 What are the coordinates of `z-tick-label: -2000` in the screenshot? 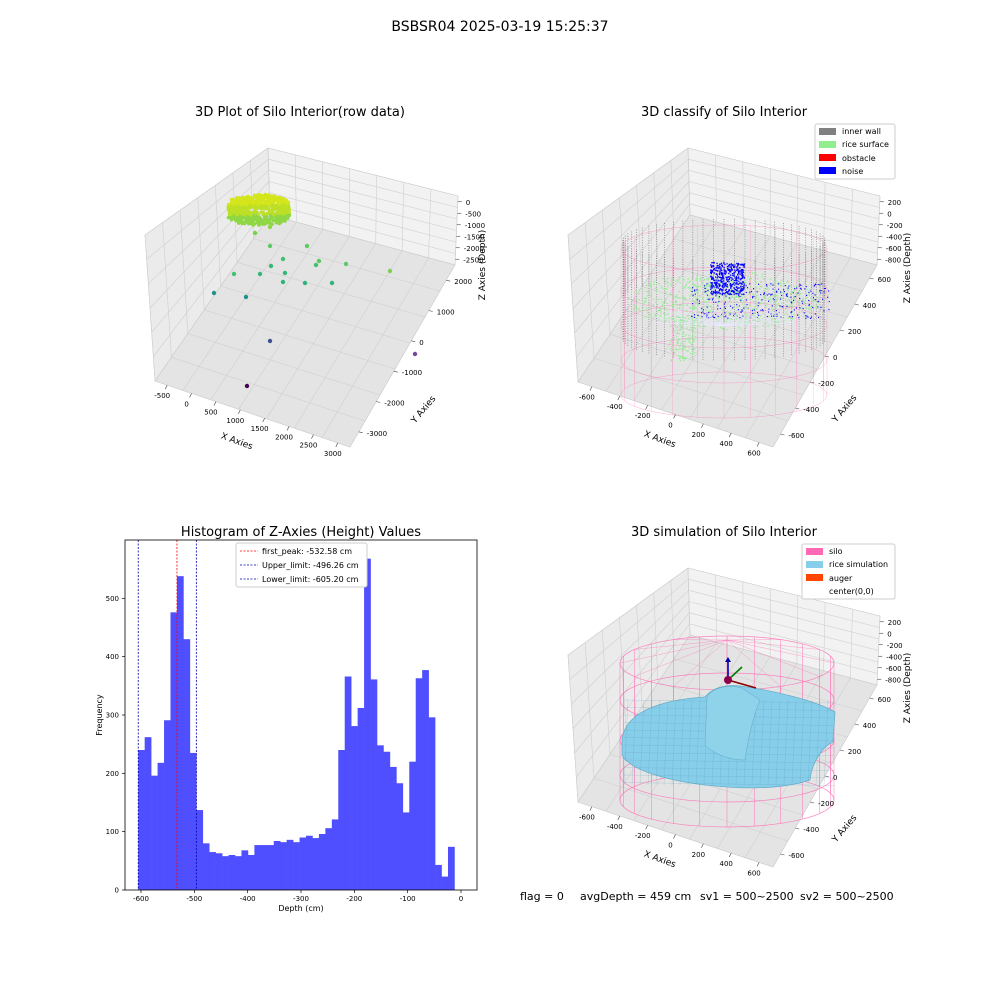 It's located at (474, 249).